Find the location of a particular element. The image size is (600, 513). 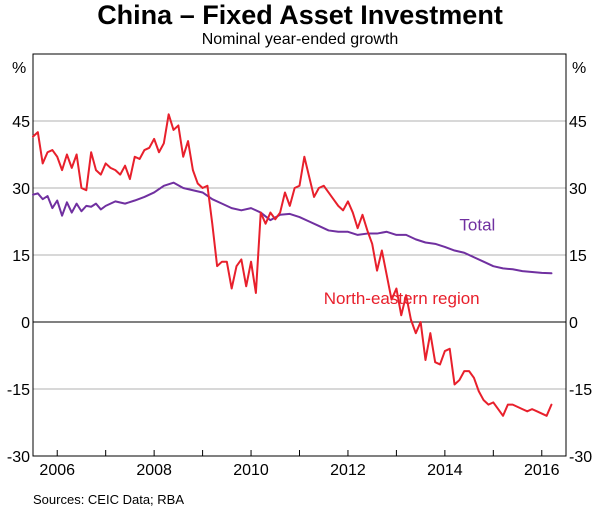

y-tick-label-right: 15 is located at coordinates (578, 256).